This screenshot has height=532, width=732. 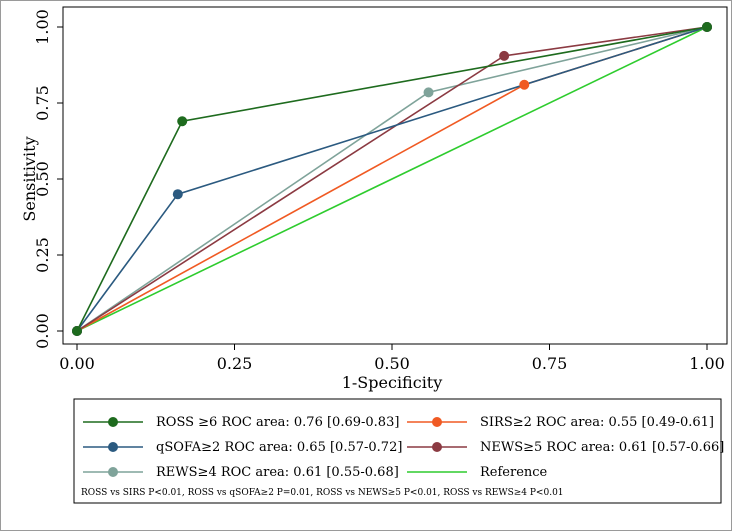 I want to click on legend-label-2: qSOFA≥2 ROC area: 0.65 [0.57-0.72], so click(x=279, y=447).